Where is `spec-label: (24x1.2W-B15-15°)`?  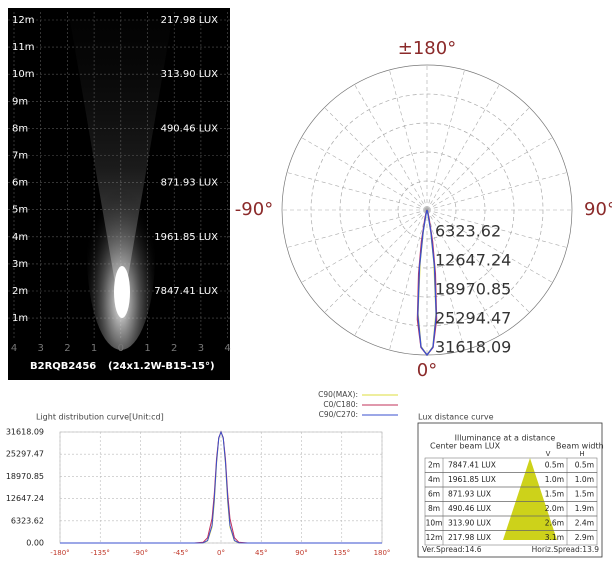
spec-label: (24x1.2W-B15-15°) is located at coordinates (161, 366).